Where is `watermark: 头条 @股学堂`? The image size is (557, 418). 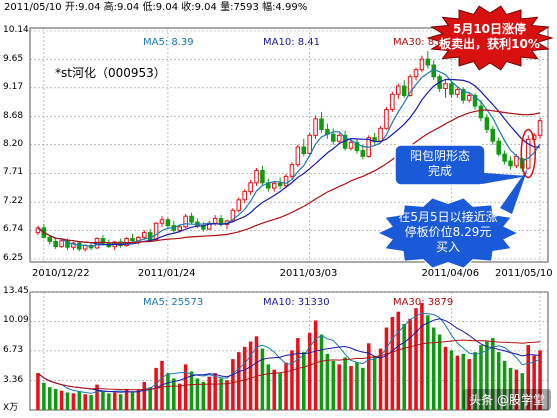 watermark: 头条 @股学堂 is located at coordinates (507, 399).